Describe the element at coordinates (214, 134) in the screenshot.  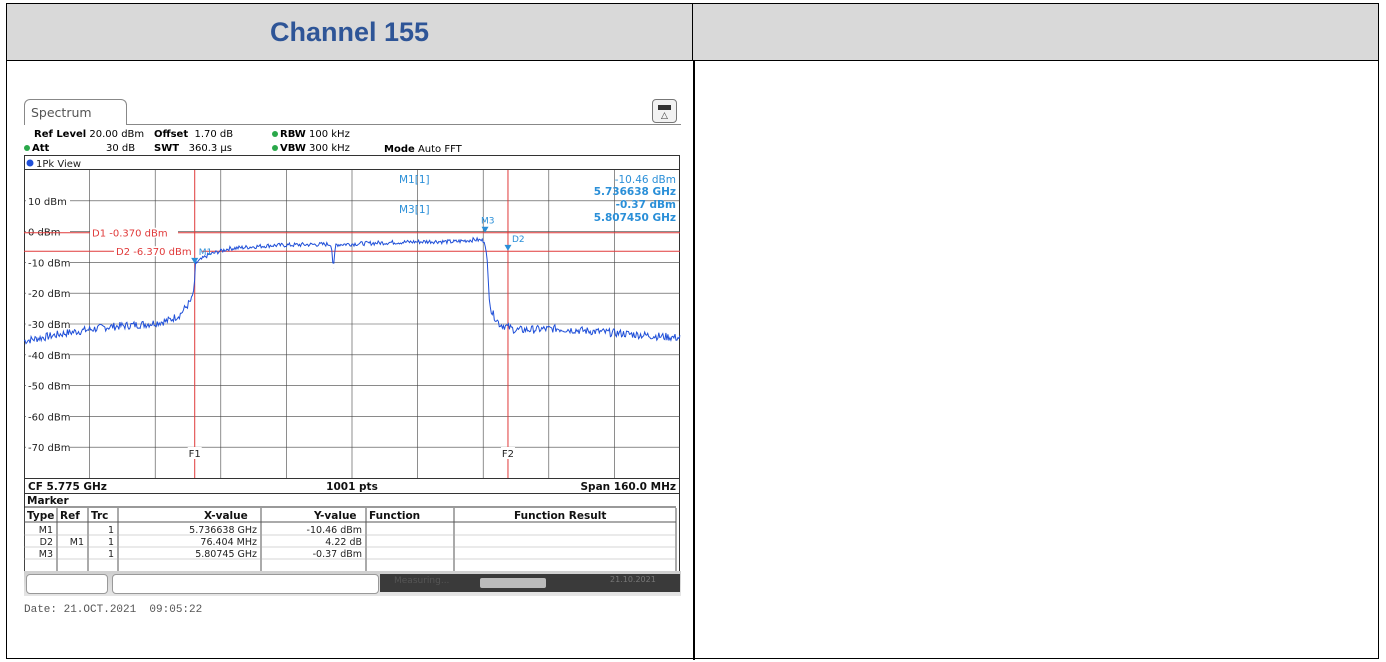
I see `offset-value: 1.70 dB` at that location.